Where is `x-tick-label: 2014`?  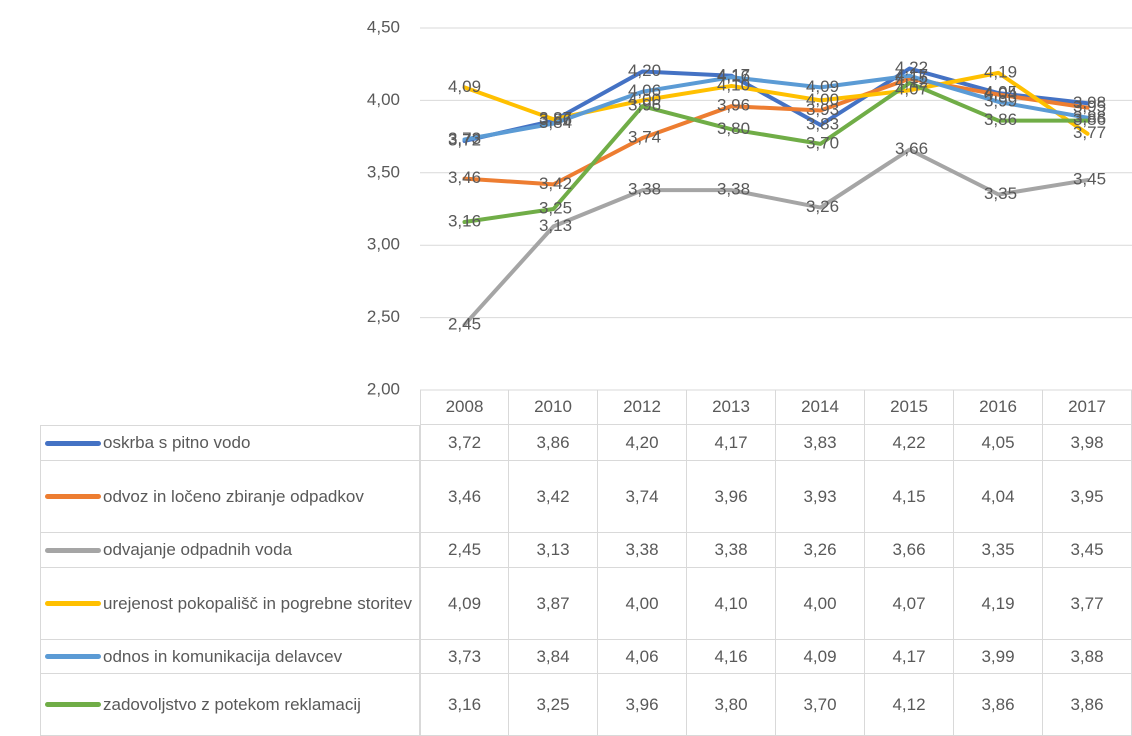 x-tick-label: 2014 is located at coordinates (820, 407).